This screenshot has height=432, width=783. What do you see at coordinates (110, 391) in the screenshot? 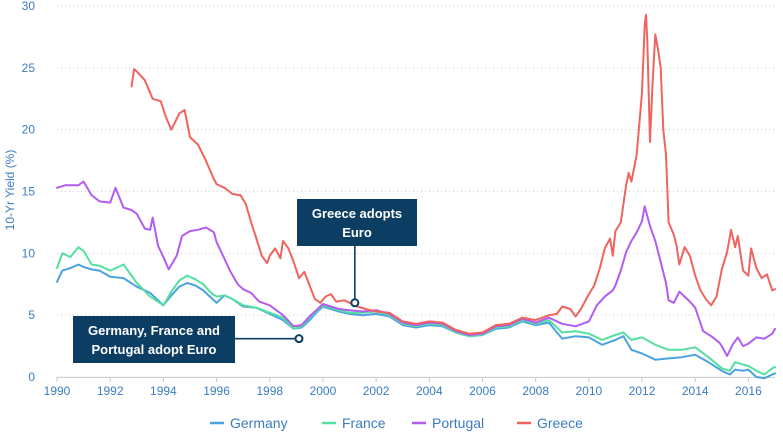
I see `x-tick-label: 1992` at bounding box center [110, 391].